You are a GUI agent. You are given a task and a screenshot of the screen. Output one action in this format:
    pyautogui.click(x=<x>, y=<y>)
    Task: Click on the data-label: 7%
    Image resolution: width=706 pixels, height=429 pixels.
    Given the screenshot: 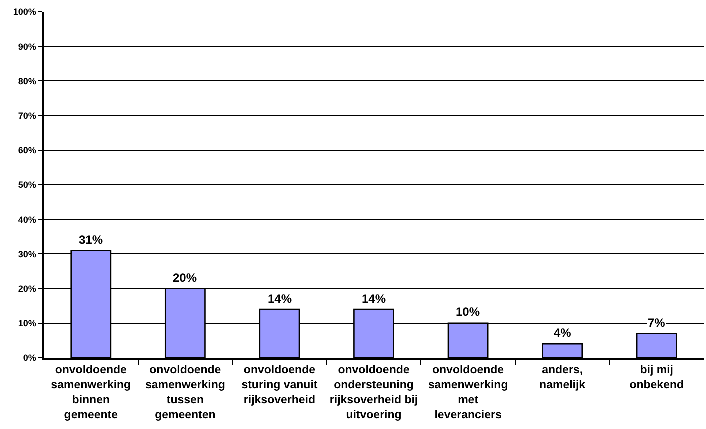 What is the action you would take?
    pyautogui.click(x=657, y=323)
    